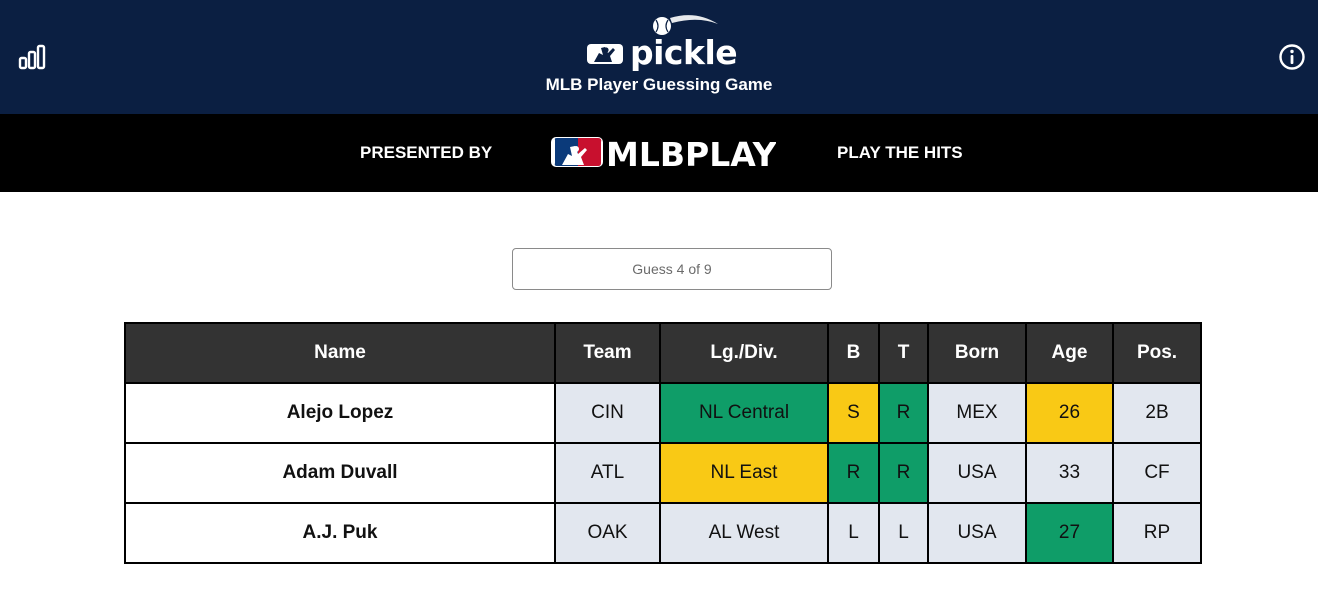  I want to click on table-row: Adam Duvall ATL NL East R R USA 33 CF, so click(663, 473).